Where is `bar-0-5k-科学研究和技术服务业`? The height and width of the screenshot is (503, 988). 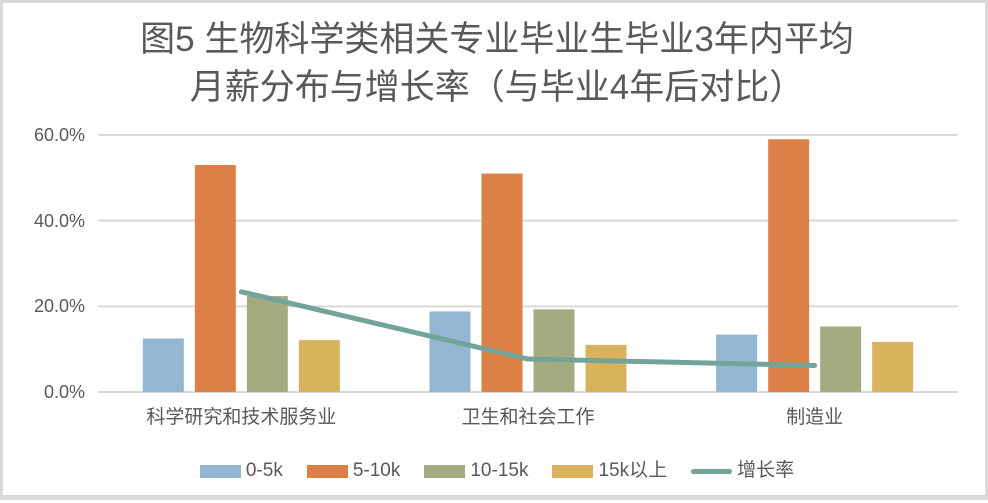 bar-0-5k-科学研究和技术服务业 is located at coordinates (163, 365).